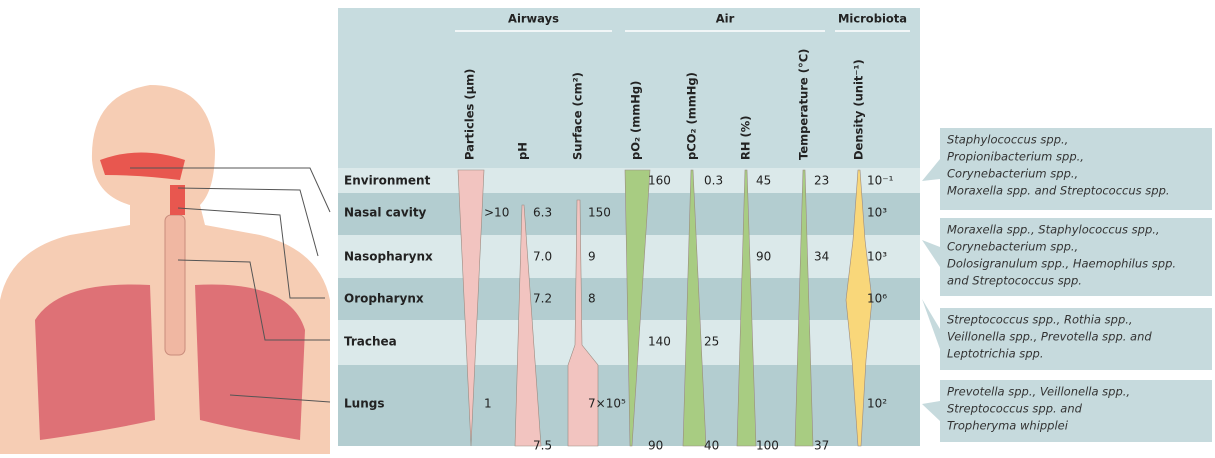  Describe the element at coordinates (872, 19) in the screenshot. I see `group-header: Microbiota` at that location.